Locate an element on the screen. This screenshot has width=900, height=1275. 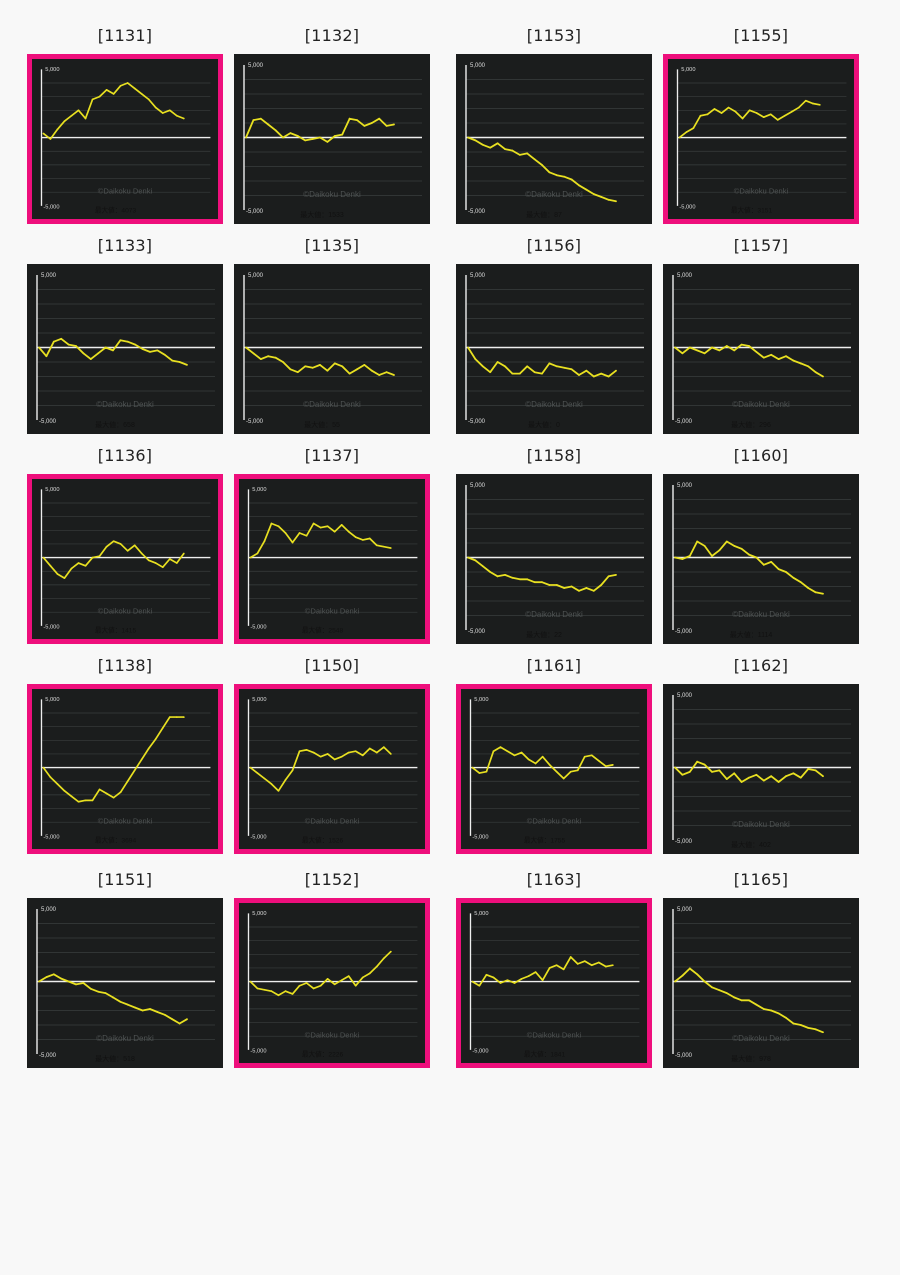
chart-id-label: [1153] is located at coordinates (554, 35).